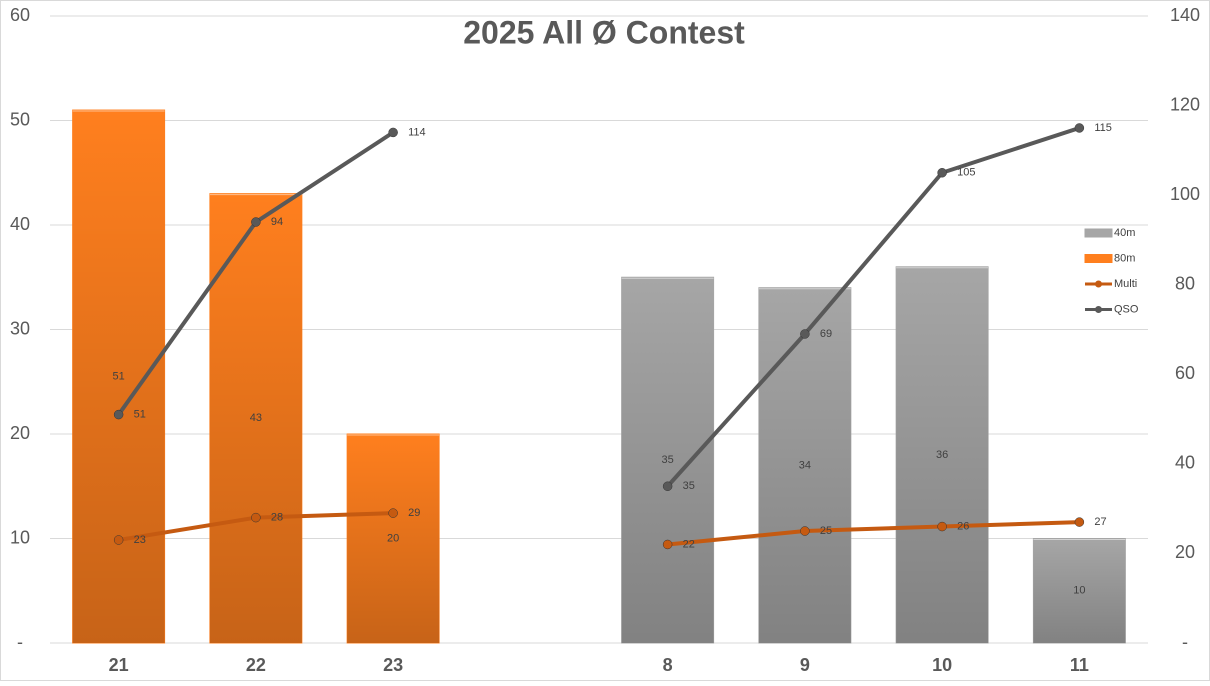 Image resolution: width=1210 pixels, height=686 pixels. I want to click on data-label: 20, so click(393, 538).